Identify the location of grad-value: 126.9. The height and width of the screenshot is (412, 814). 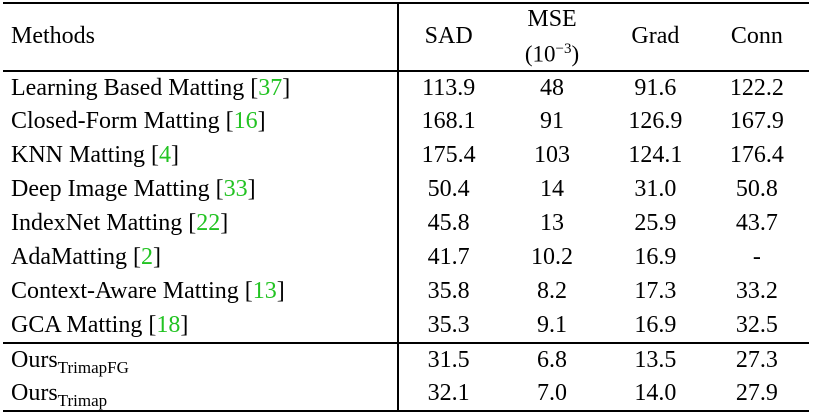
(655, 121).